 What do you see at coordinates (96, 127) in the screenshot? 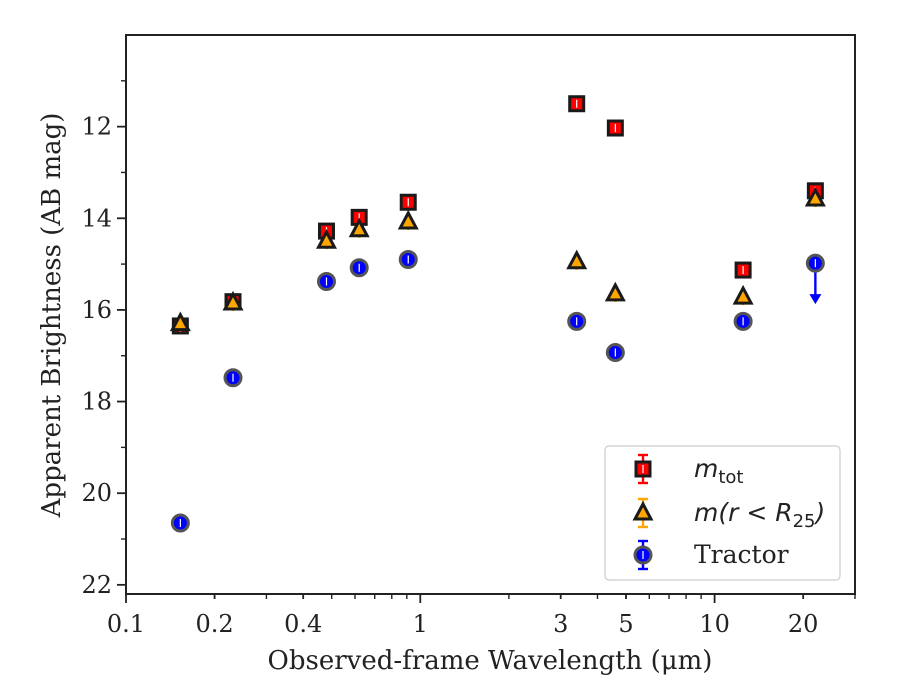
I see `y-tick-label: 12` at bounding box center [96, 127].